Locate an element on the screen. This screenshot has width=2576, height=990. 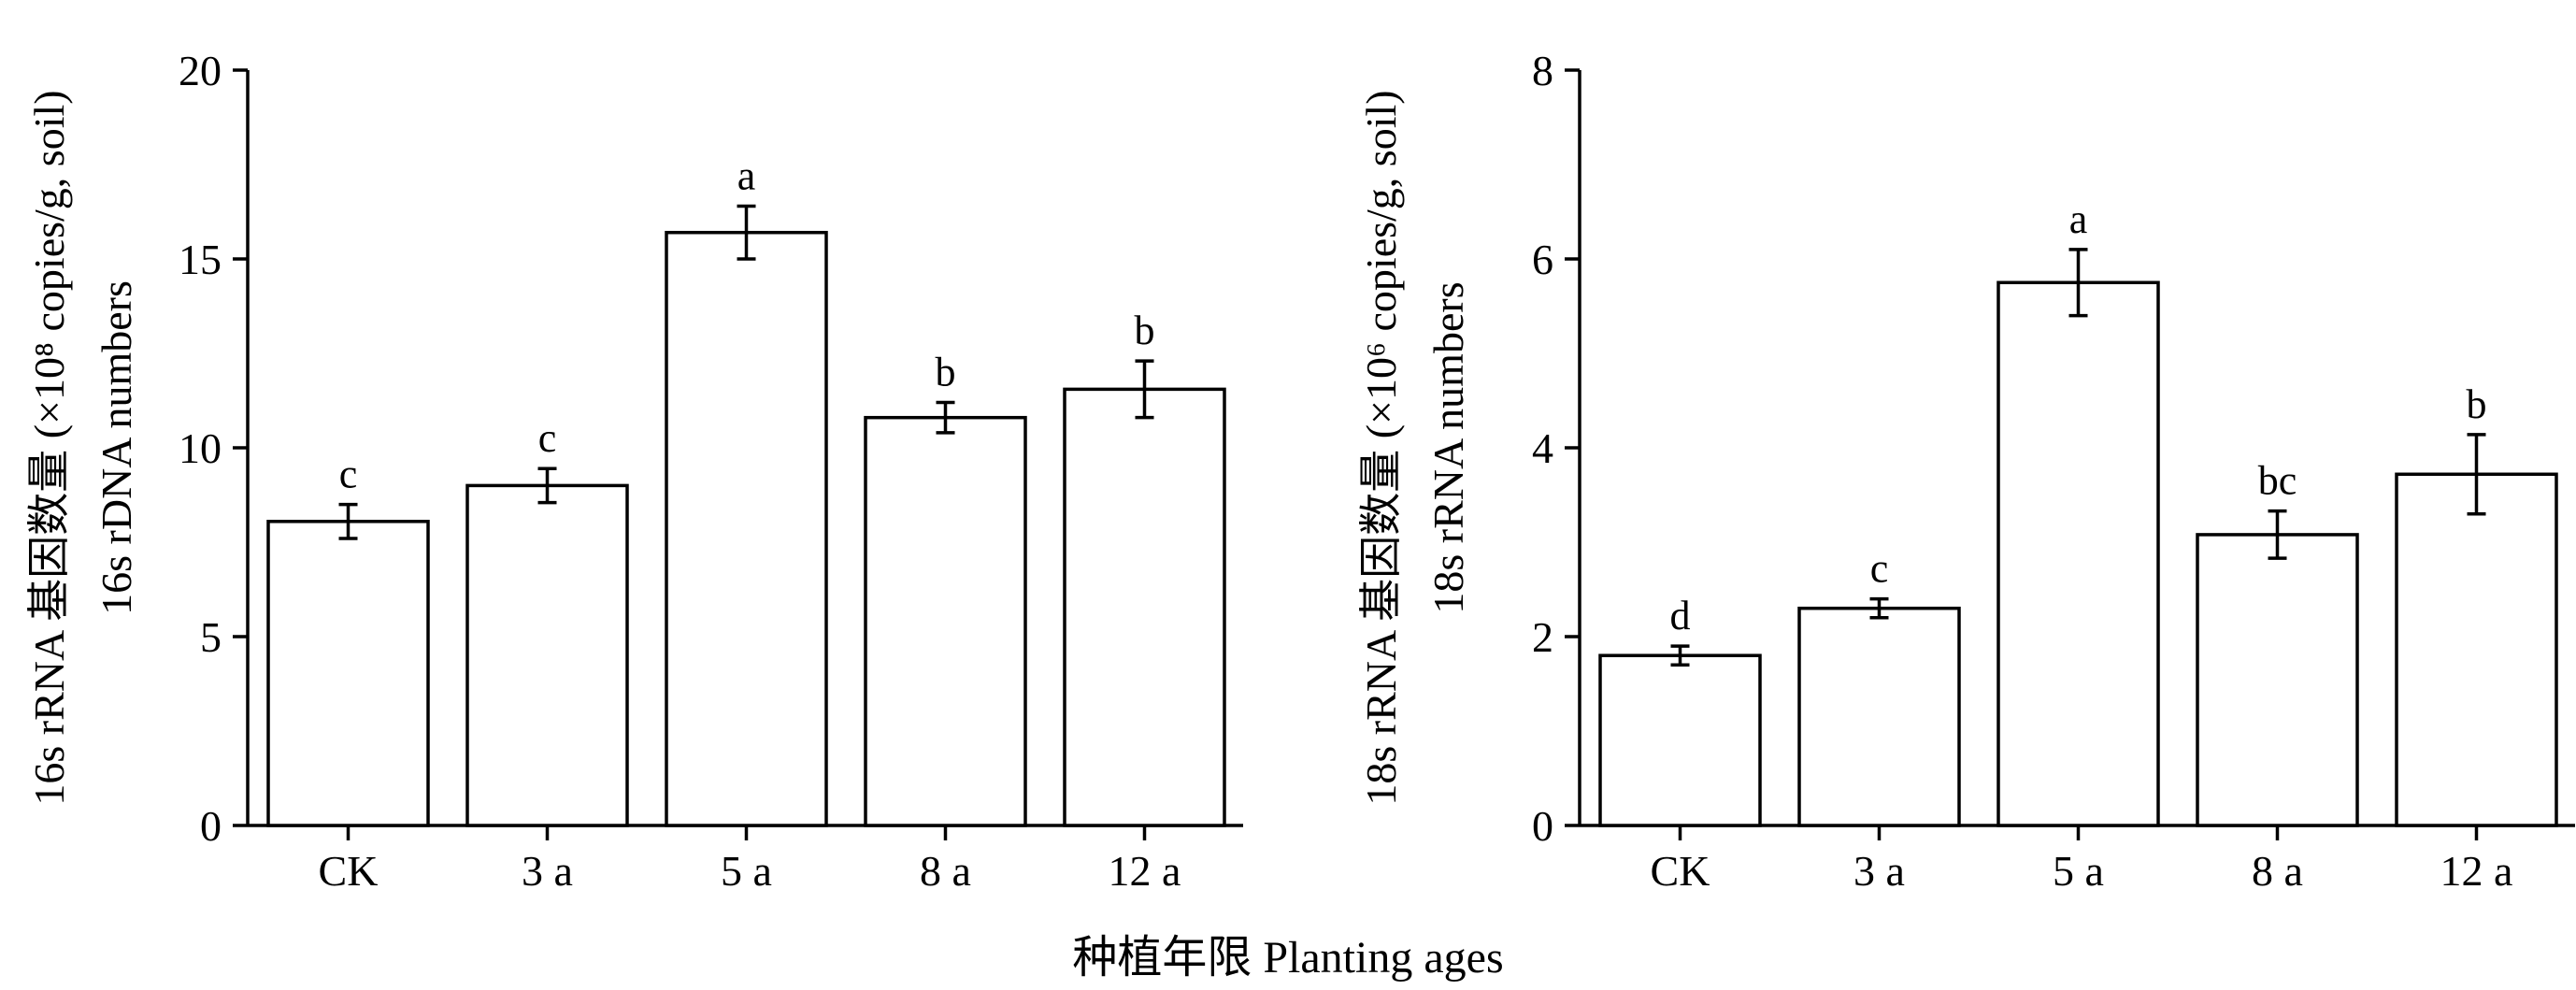
y-axis-title: 16s rRNA 基因数量 (×10⁸ copies/g, soil) is located at coordinates (49, 447).